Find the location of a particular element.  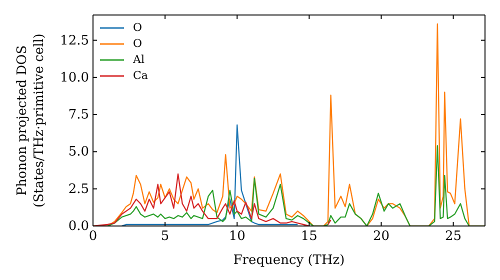

y-tick-label: 7.5 is located at coordinates (78, 115).